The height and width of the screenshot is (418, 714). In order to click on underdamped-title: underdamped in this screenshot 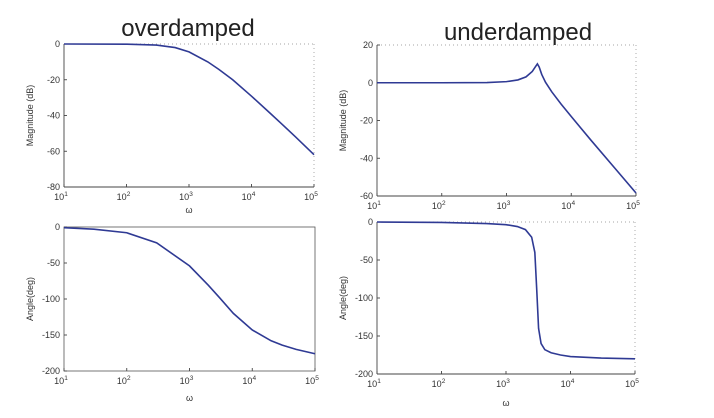, I will do `click(518, 32)`.